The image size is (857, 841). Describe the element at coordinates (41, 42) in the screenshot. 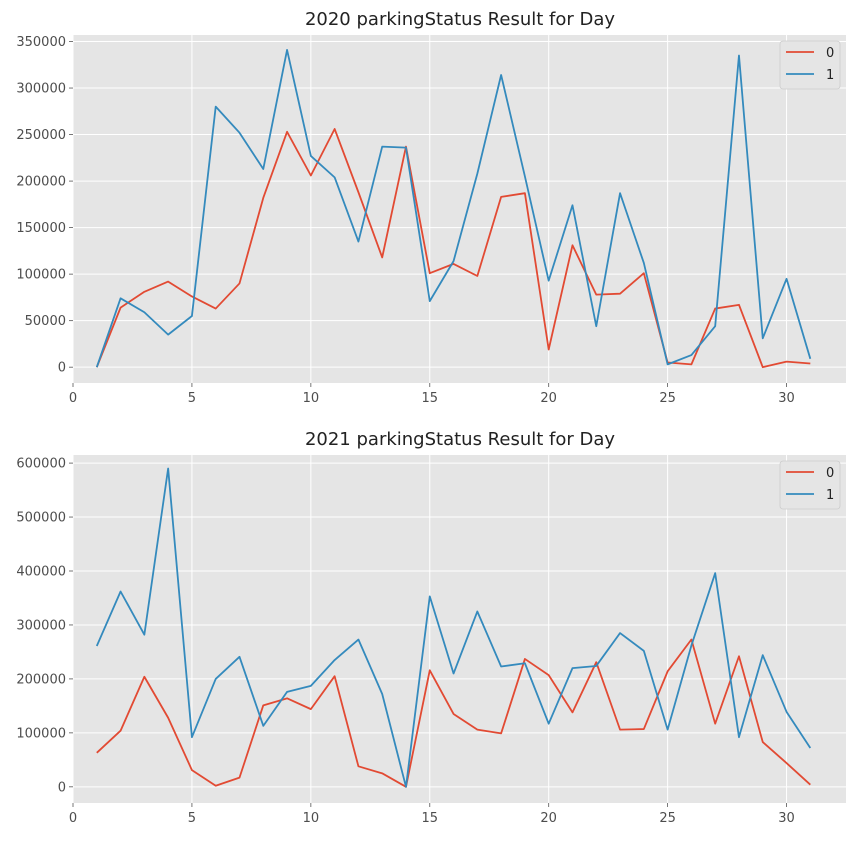

I see `y-tick-label: 350000` at that location.